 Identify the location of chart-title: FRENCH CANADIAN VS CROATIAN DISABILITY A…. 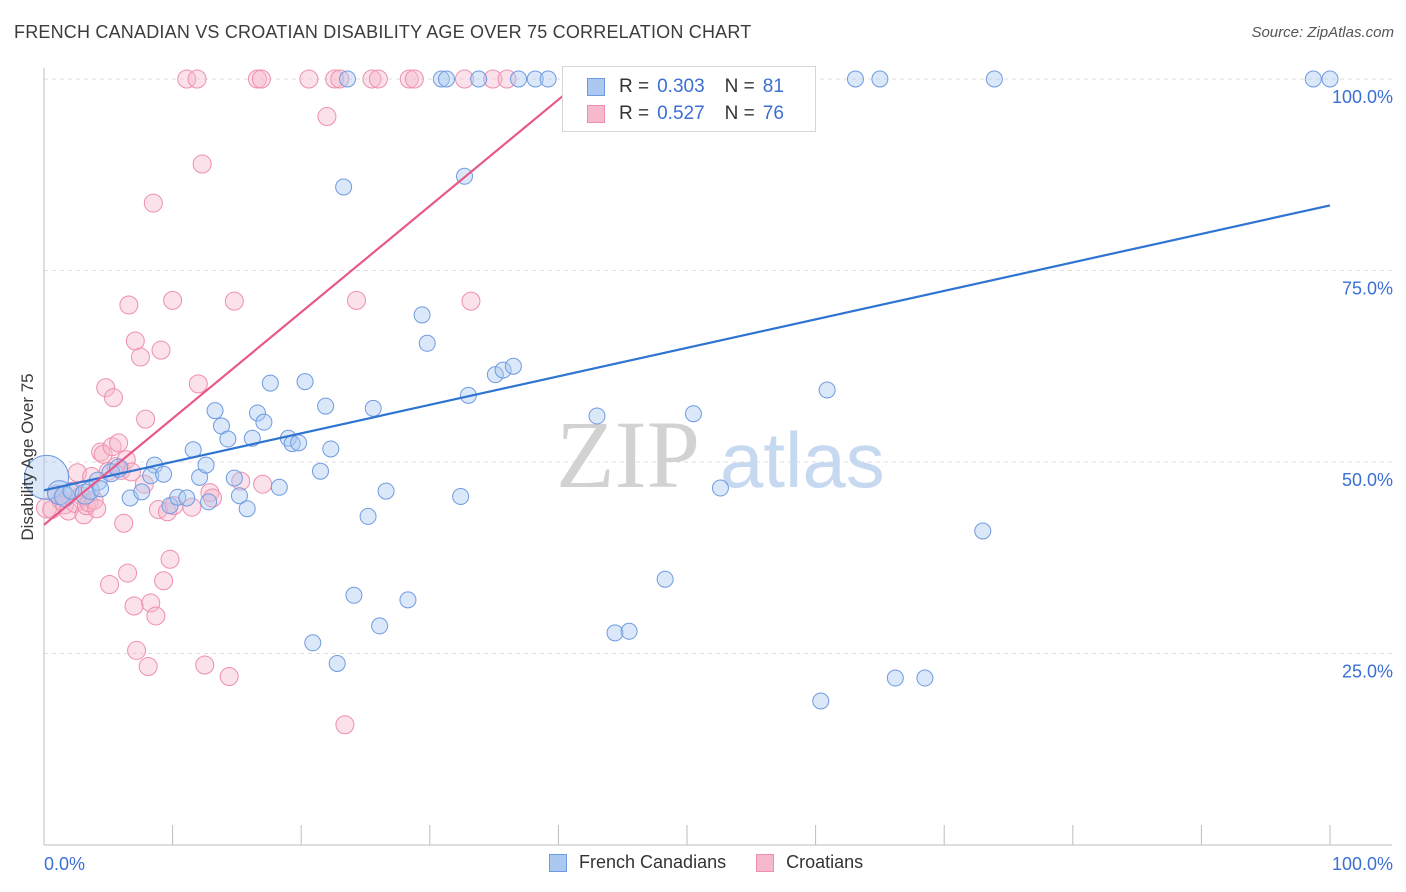
(383, 32).